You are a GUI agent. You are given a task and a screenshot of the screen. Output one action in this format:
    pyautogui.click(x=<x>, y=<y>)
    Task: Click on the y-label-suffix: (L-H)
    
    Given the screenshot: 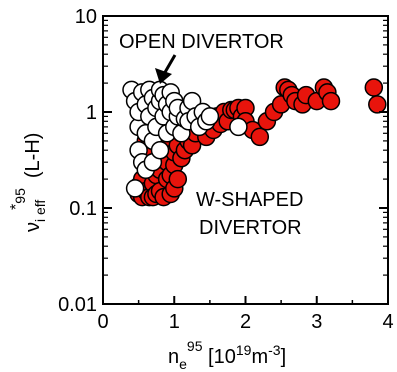 What is the action you would take?
    pyautogui.click(x=33, y=156)
    